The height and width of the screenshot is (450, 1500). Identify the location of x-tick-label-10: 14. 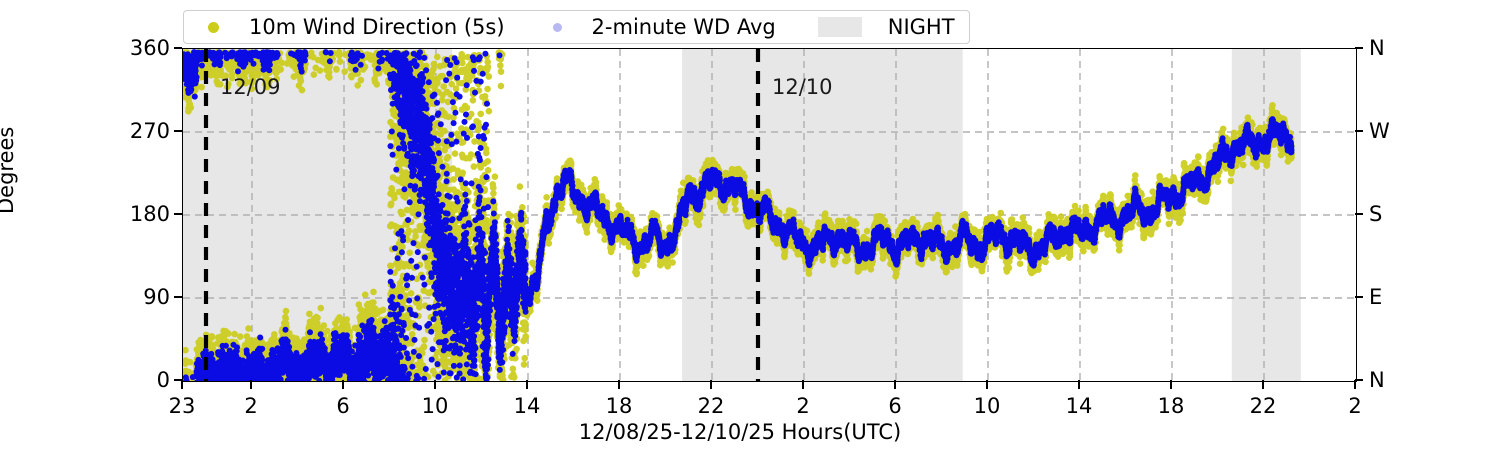
(1079, 406).